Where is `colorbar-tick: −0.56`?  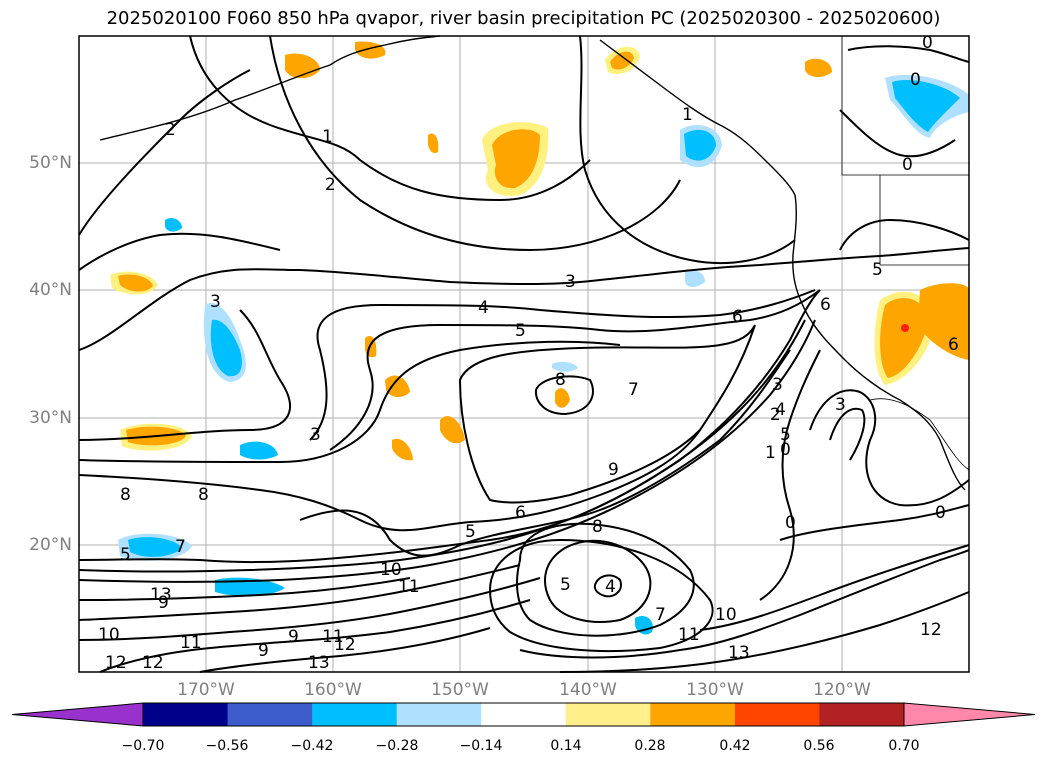
colorbar-tick: −0.56 is located at coordinates (227, 746).